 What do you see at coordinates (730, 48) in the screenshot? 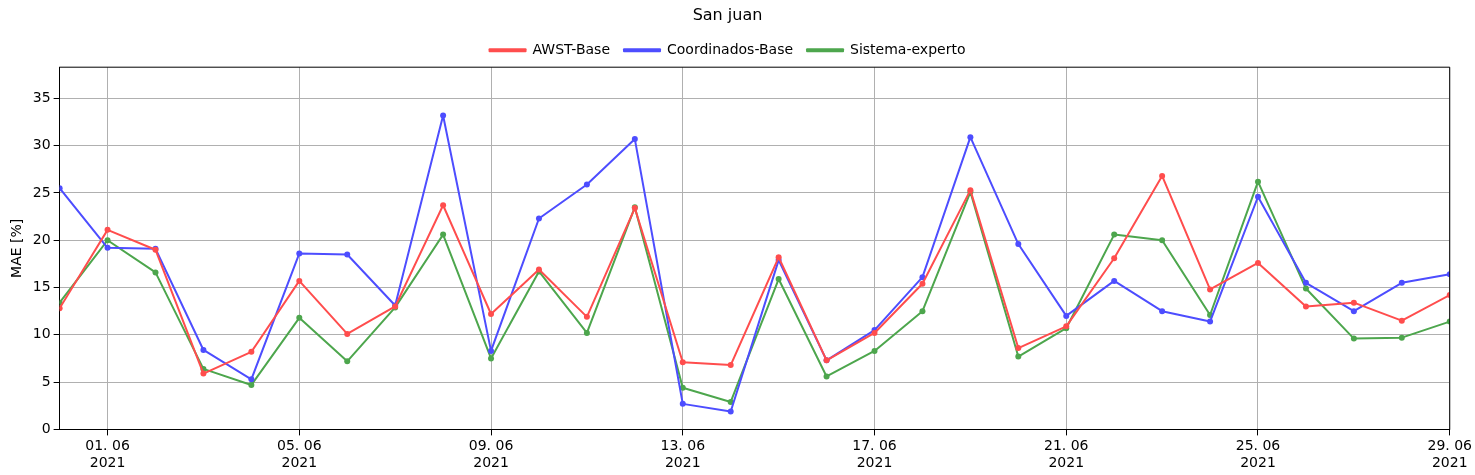
I see `legend-label: Coordinados-Base` at bounding box center [730, 48].